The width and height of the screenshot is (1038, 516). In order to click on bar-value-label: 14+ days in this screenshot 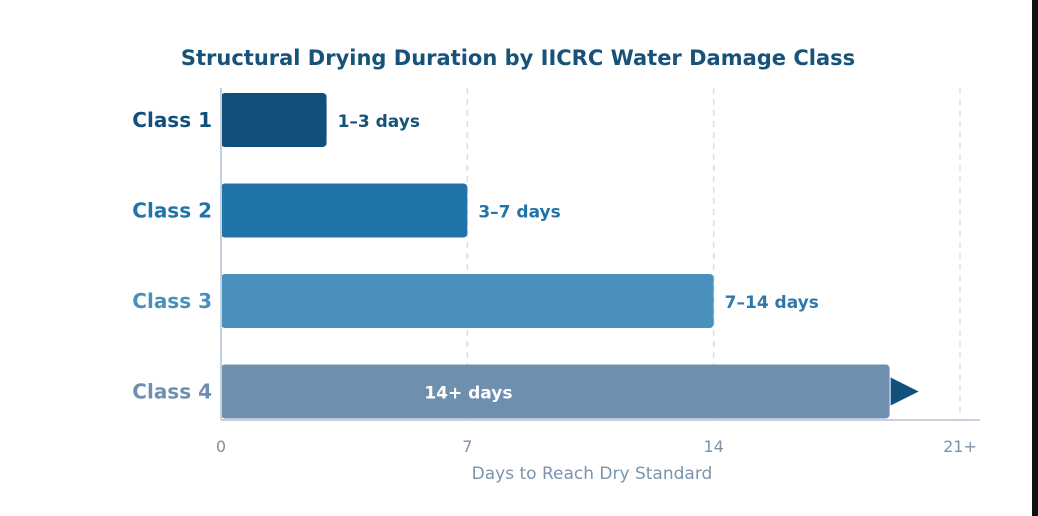, I will do `click(468, 394)`.